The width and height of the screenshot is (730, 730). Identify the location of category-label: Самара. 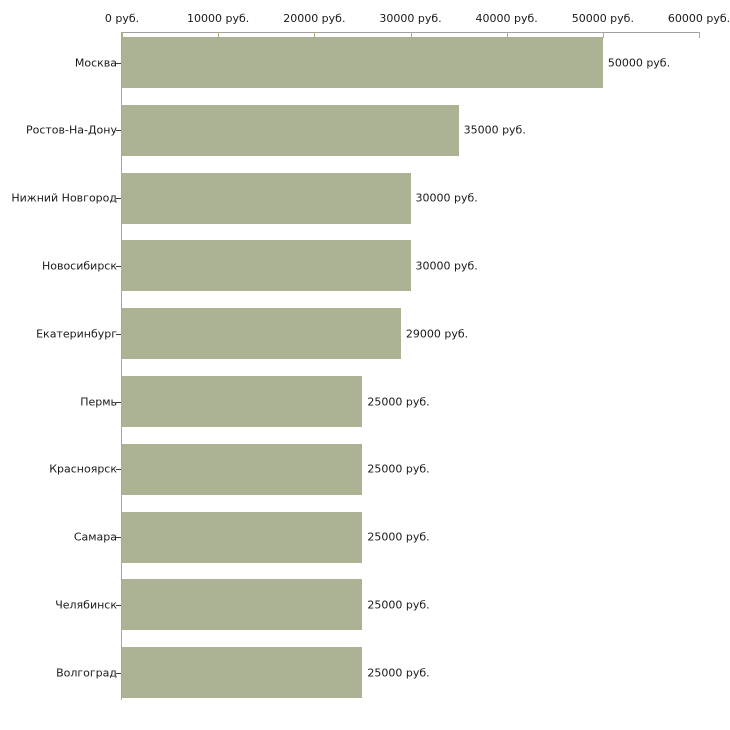
(95, 537).